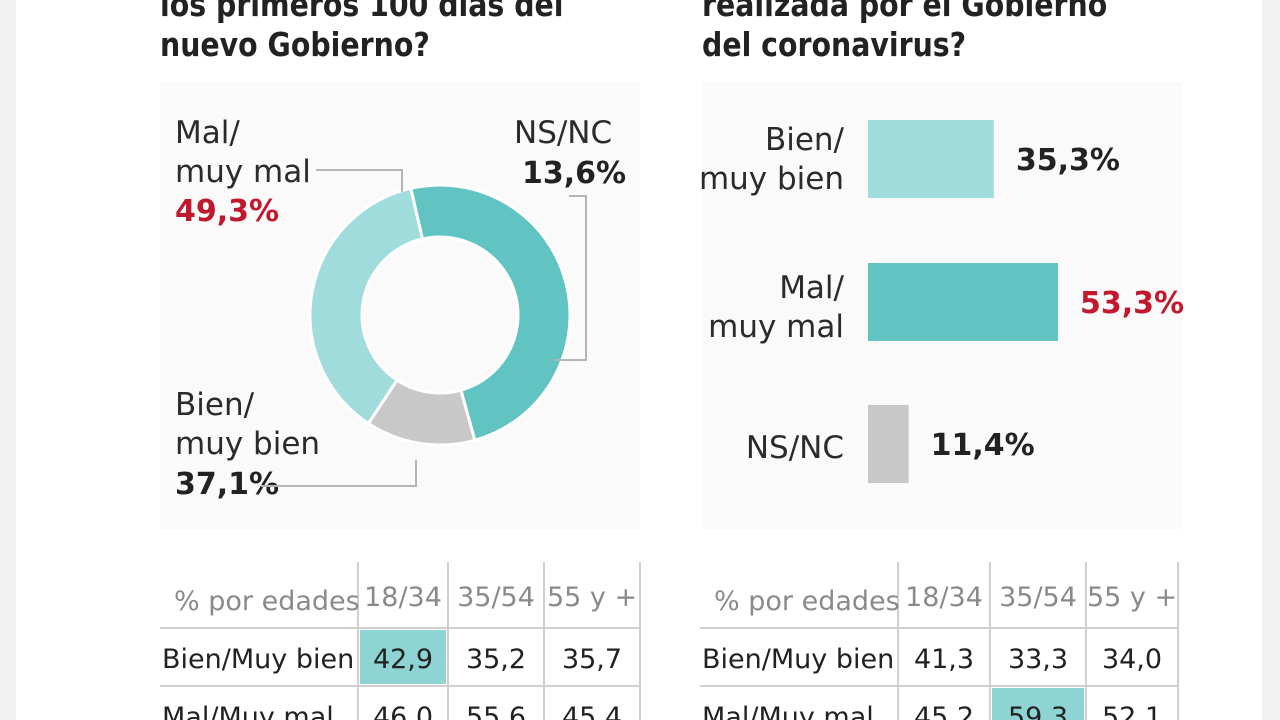  What do you see at coordinates (788, 711) in the screenshot?
I see `right-table-row-label: Mal/Muy mal` at bounding box center [788, 711].